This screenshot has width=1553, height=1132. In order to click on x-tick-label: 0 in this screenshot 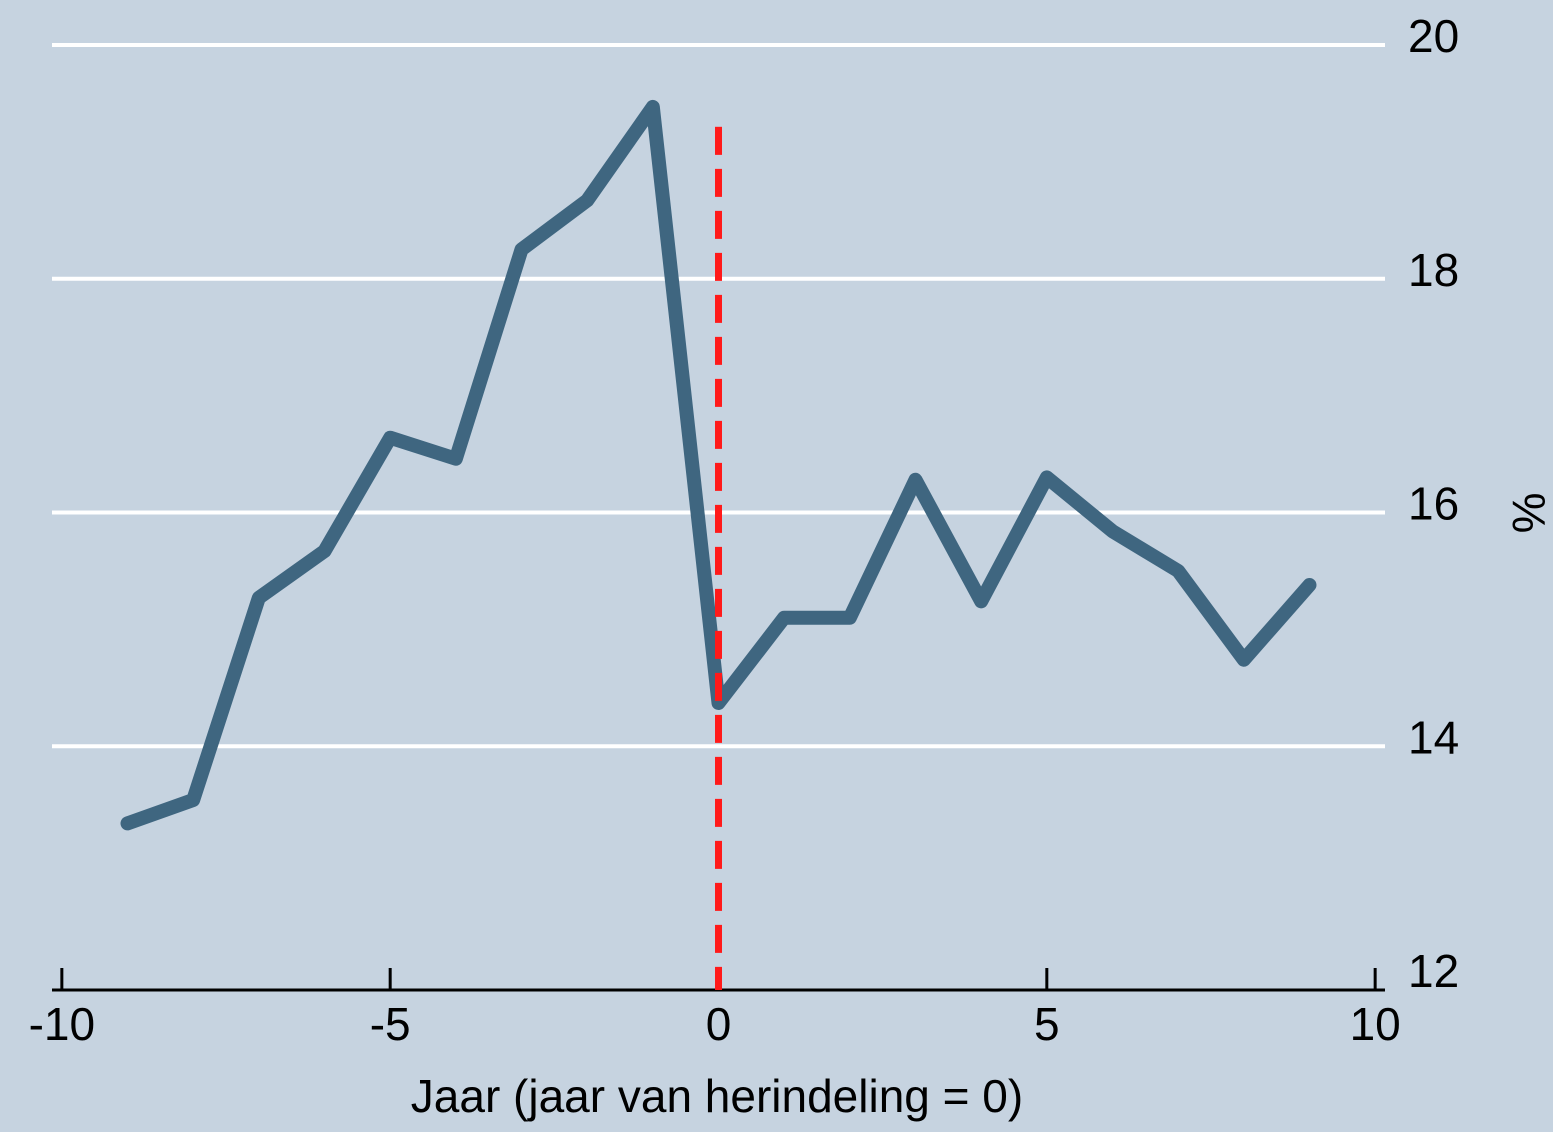, I will do `click(719, 1024)`.